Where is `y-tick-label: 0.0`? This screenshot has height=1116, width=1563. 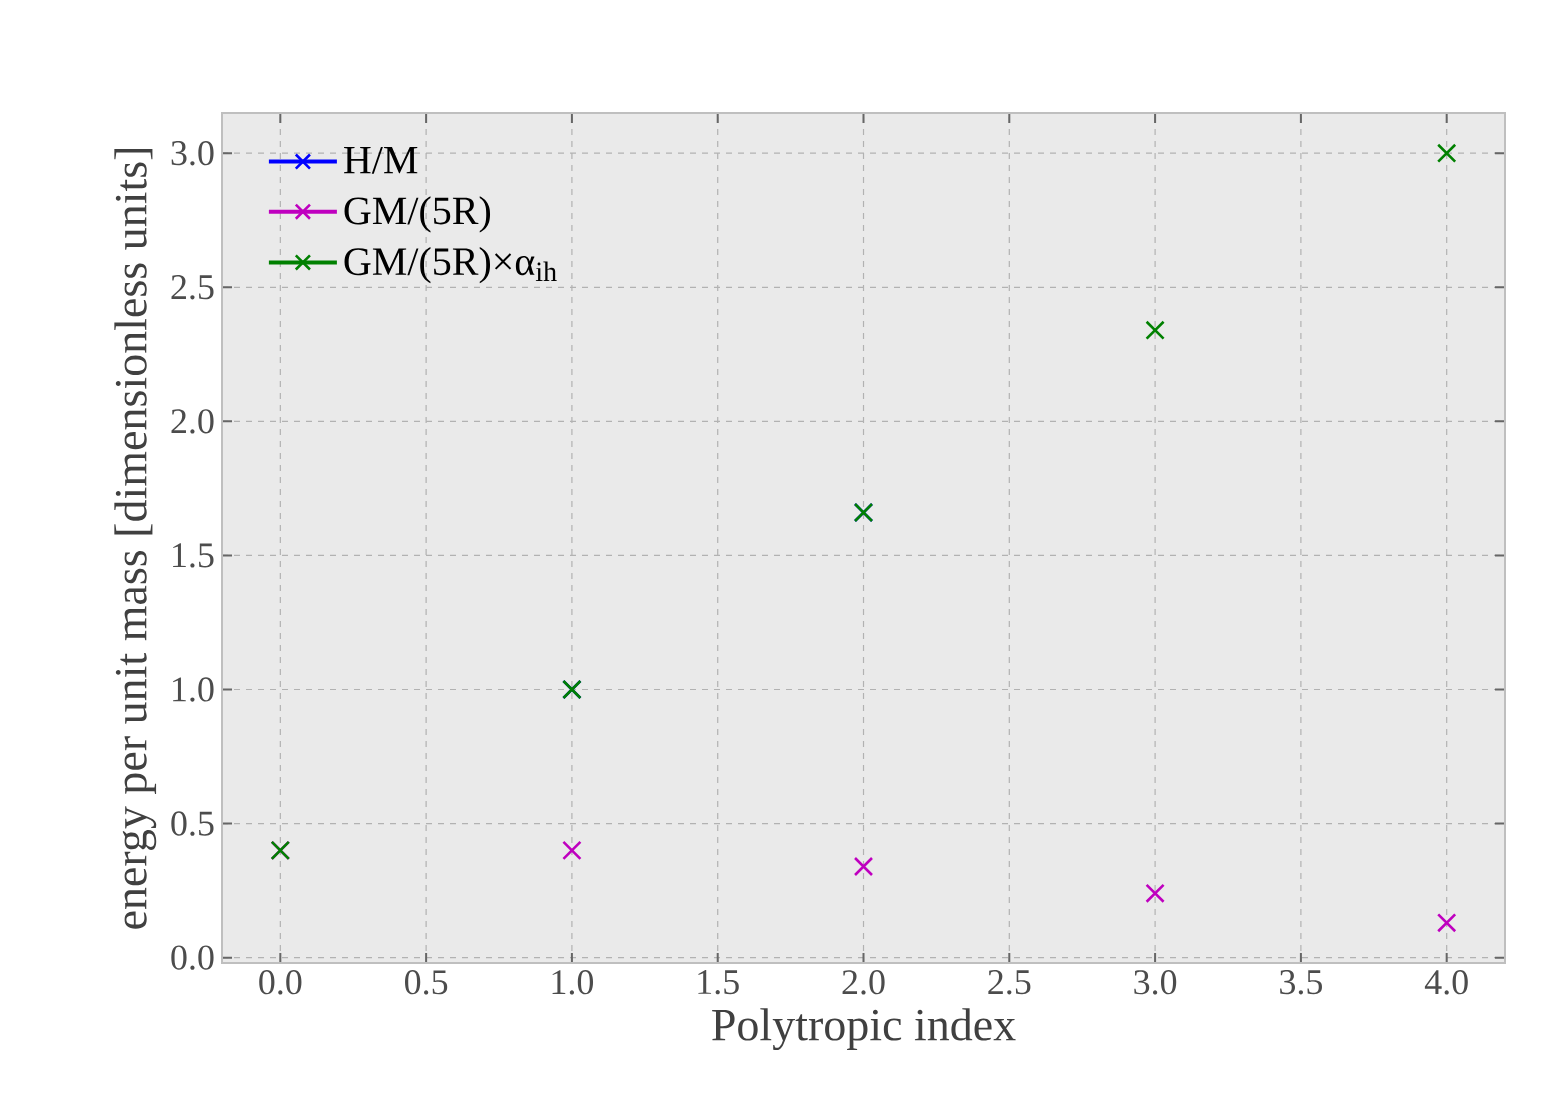
y-tick-label: 0.0 is located at coordinates (192, 957).